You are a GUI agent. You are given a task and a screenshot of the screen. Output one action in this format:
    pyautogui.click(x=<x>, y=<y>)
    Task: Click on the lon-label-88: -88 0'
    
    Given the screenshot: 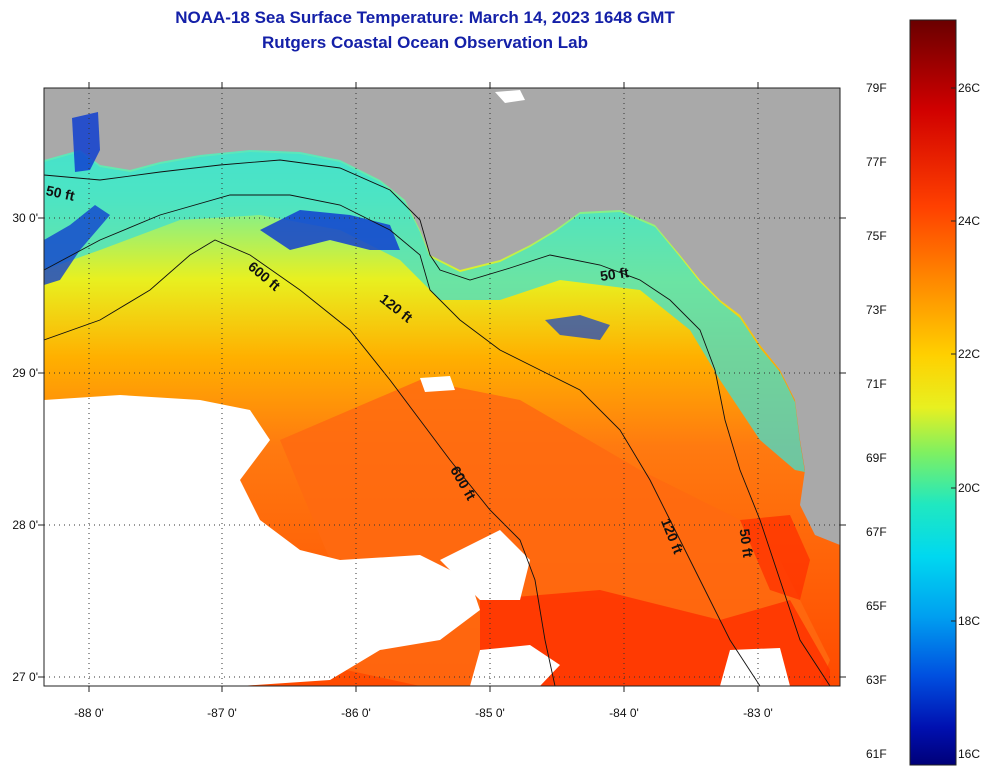 What is the action you would take?
    pyautogui.click(x=89, y=713)
    